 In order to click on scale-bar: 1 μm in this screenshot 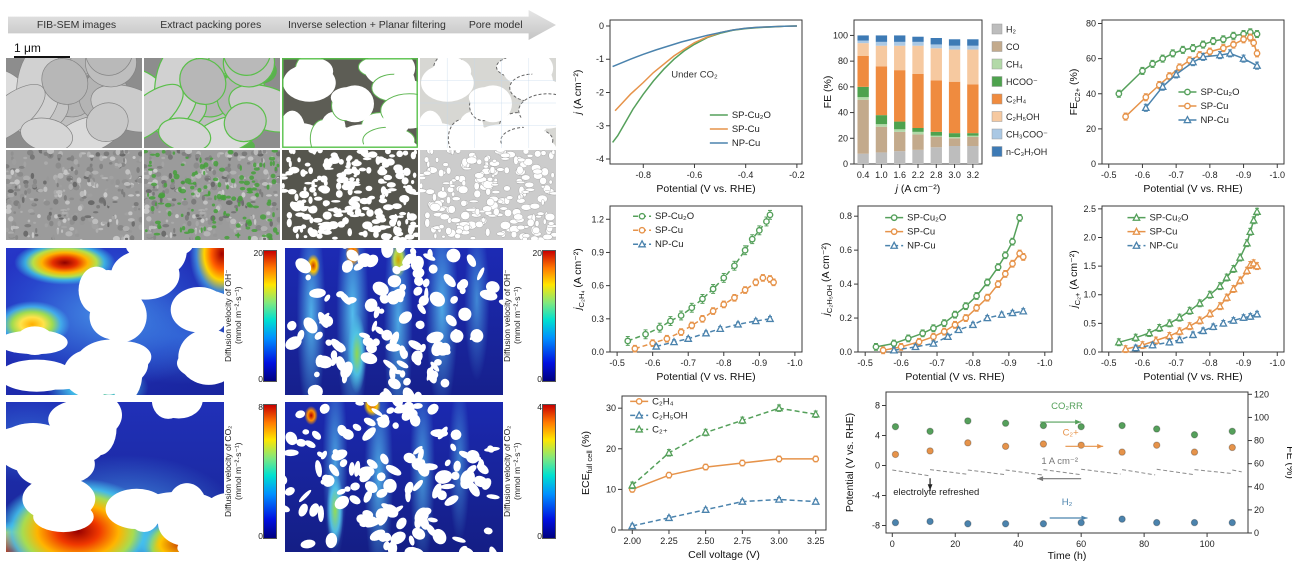, I will do `click(42, 50)`.